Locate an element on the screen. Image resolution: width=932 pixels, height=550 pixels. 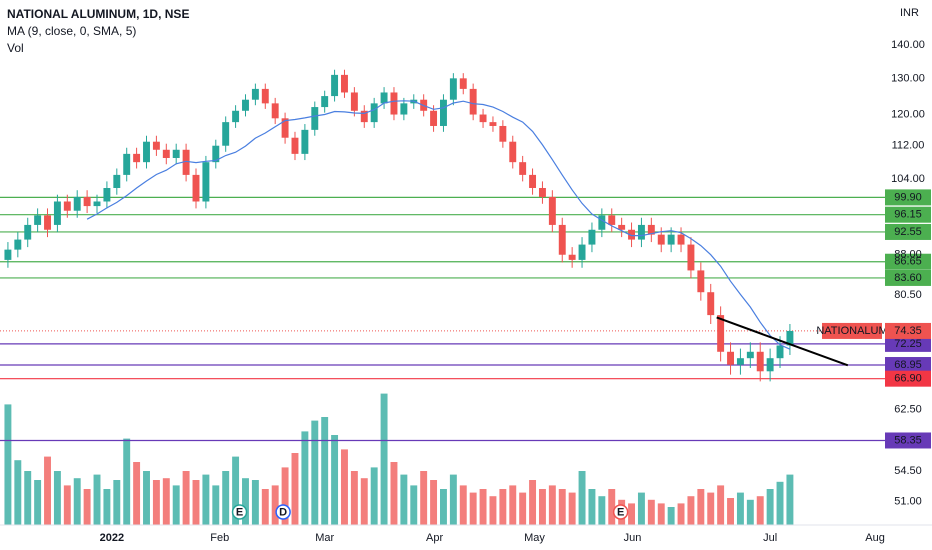
level-label: 86.65 is located at coordinates (908, 262).